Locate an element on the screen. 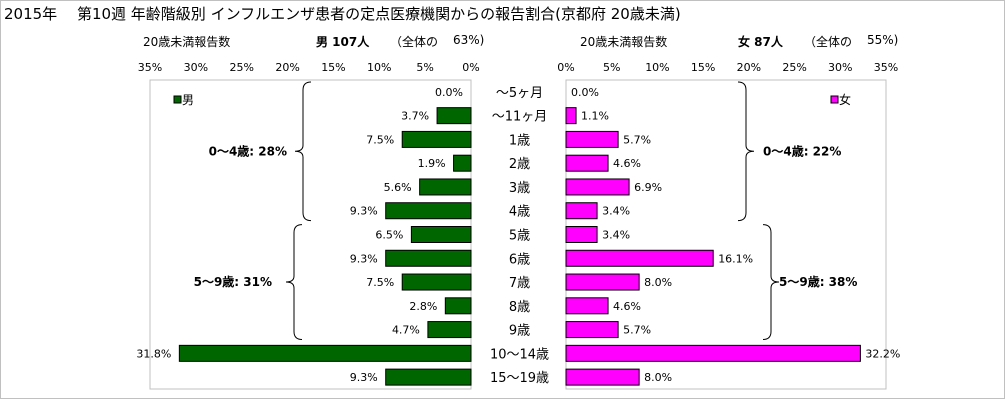 This screenshot has height=400, width=1006. category-label: ～11ヶ月 is located at coordinates (520, 117).